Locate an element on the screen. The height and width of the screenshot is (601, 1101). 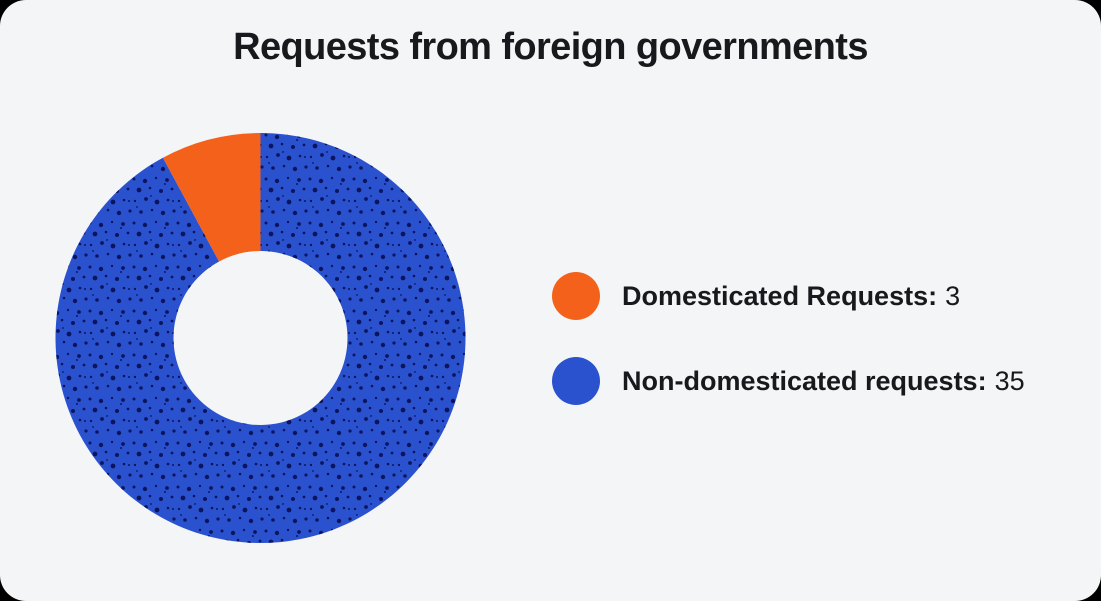
legend-item-non-domesticated: Non-domesticated requests: 35 is located at coordinates (788, 381).